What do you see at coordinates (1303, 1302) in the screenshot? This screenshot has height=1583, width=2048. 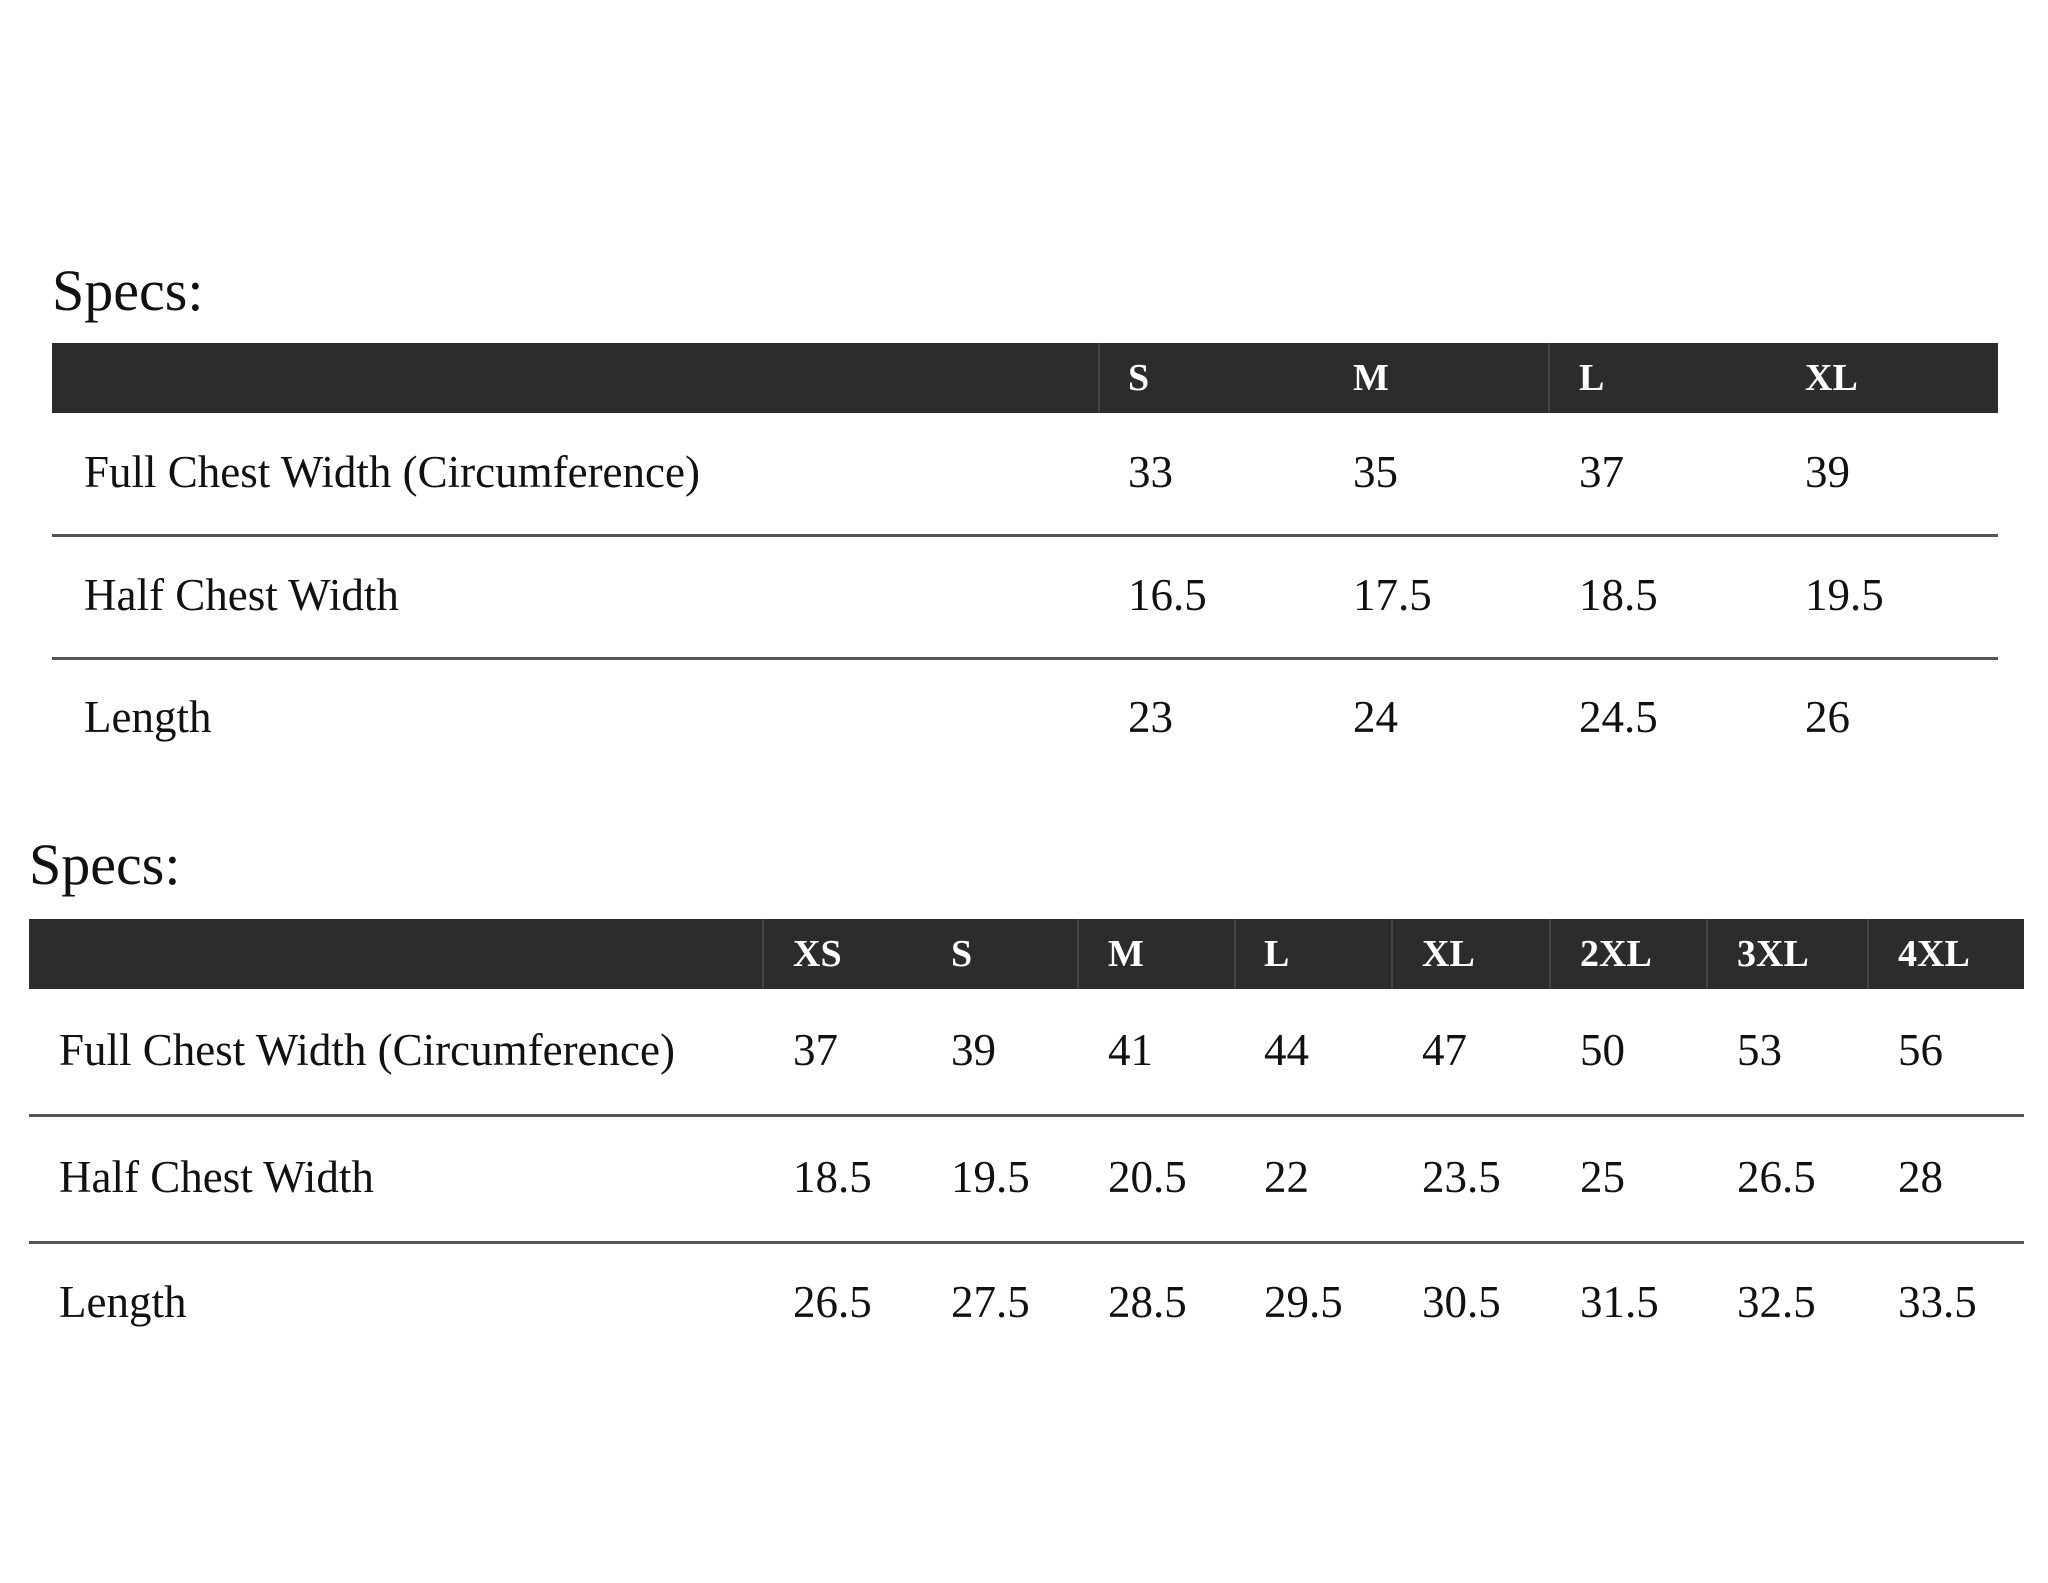 I see `value-cell: 29.5` at bounding box center [1303, 1302].